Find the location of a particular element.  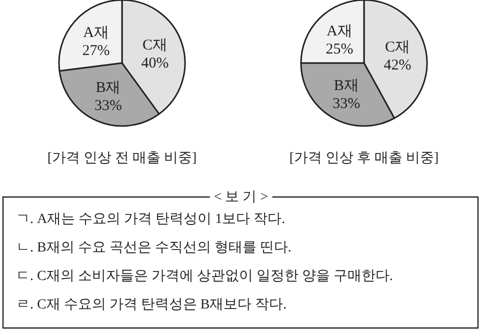

data-label: 27% is located at coordinates (96, 51).